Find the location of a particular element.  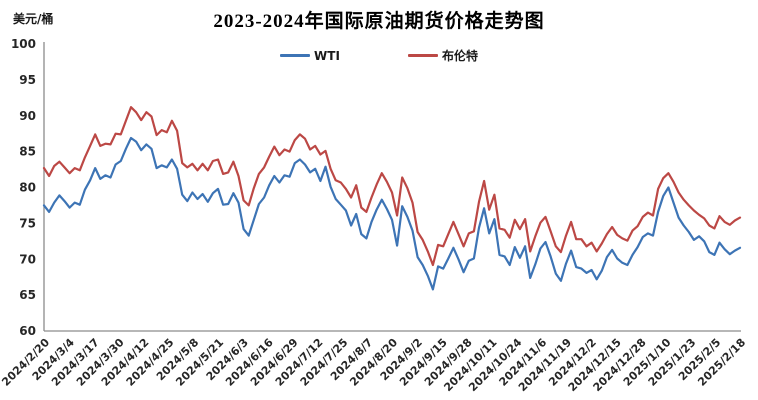

legend-swatch-wti is located at coordinates (295, 55).